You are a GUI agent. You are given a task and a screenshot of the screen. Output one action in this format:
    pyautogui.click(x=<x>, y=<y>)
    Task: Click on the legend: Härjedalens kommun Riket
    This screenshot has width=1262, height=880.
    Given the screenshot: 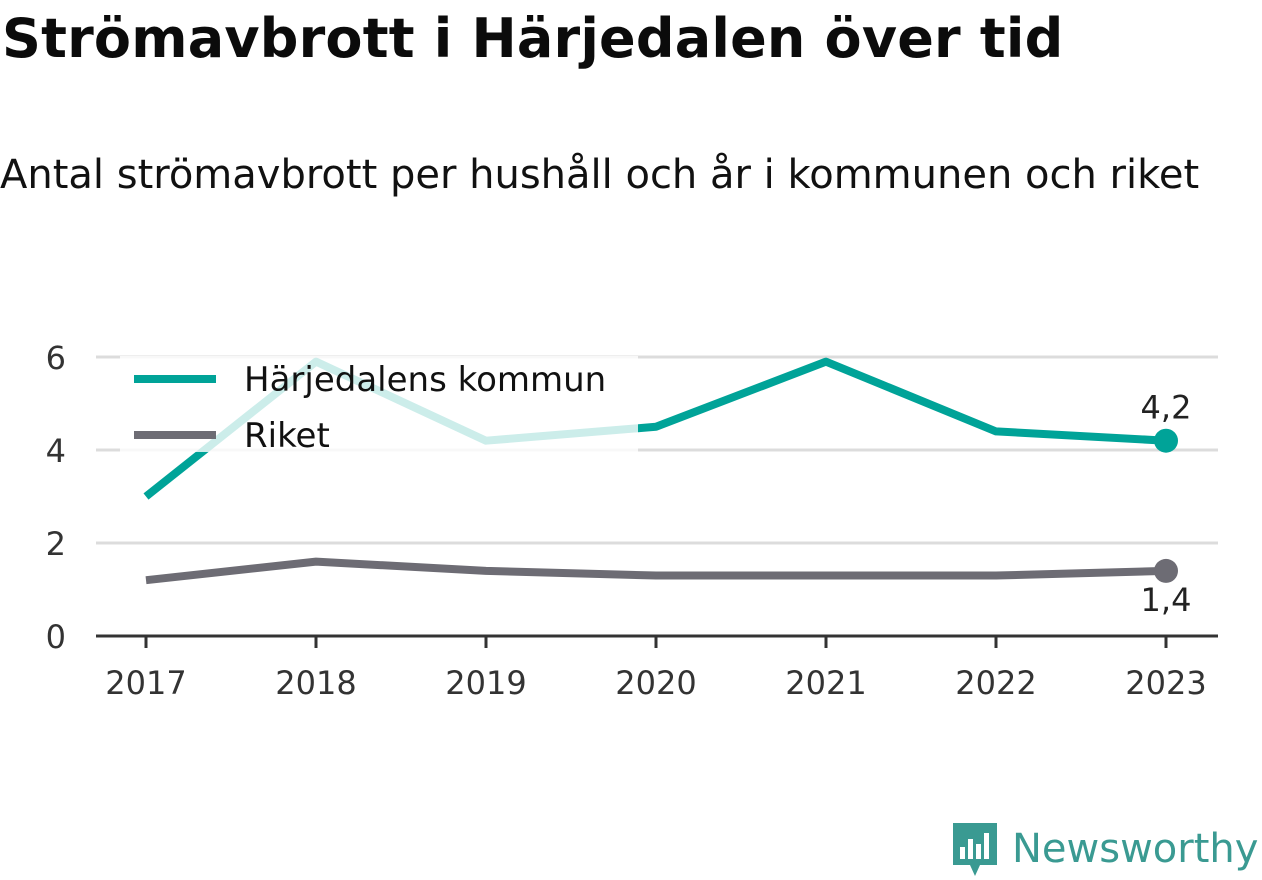 What is the action you would take?
    pyautogui.click(x=379, y=406)
    